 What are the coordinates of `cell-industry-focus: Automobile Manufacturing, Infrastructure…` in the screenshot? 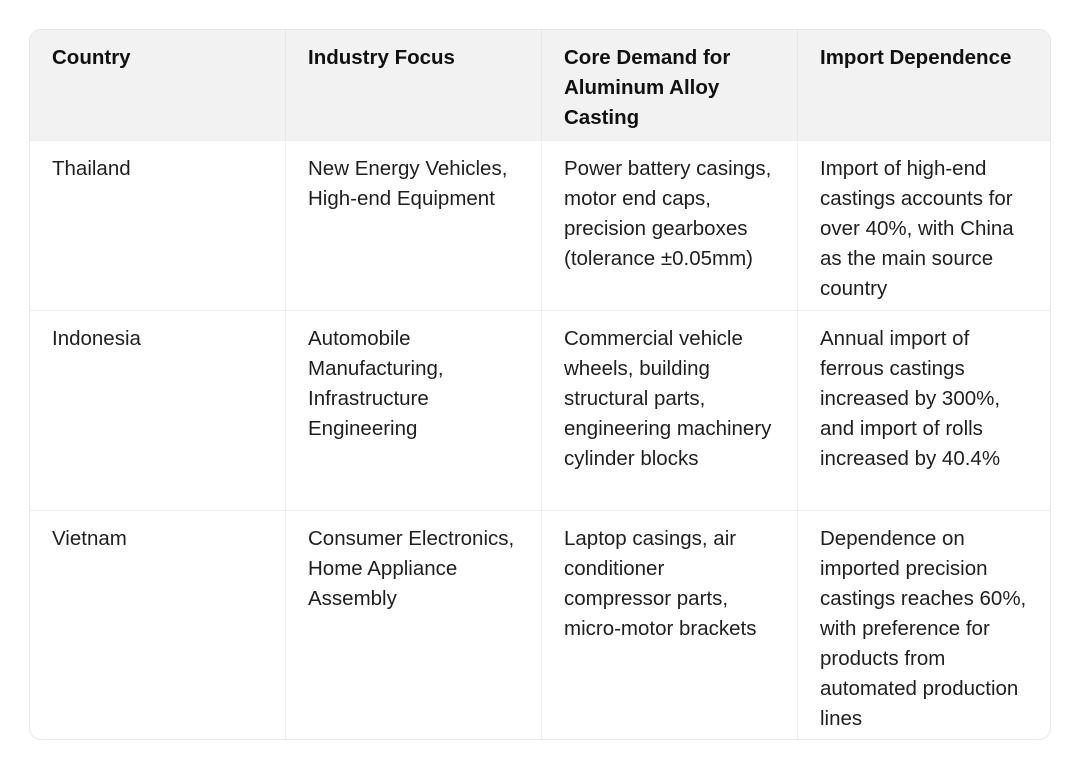 It's located at (413, 410).